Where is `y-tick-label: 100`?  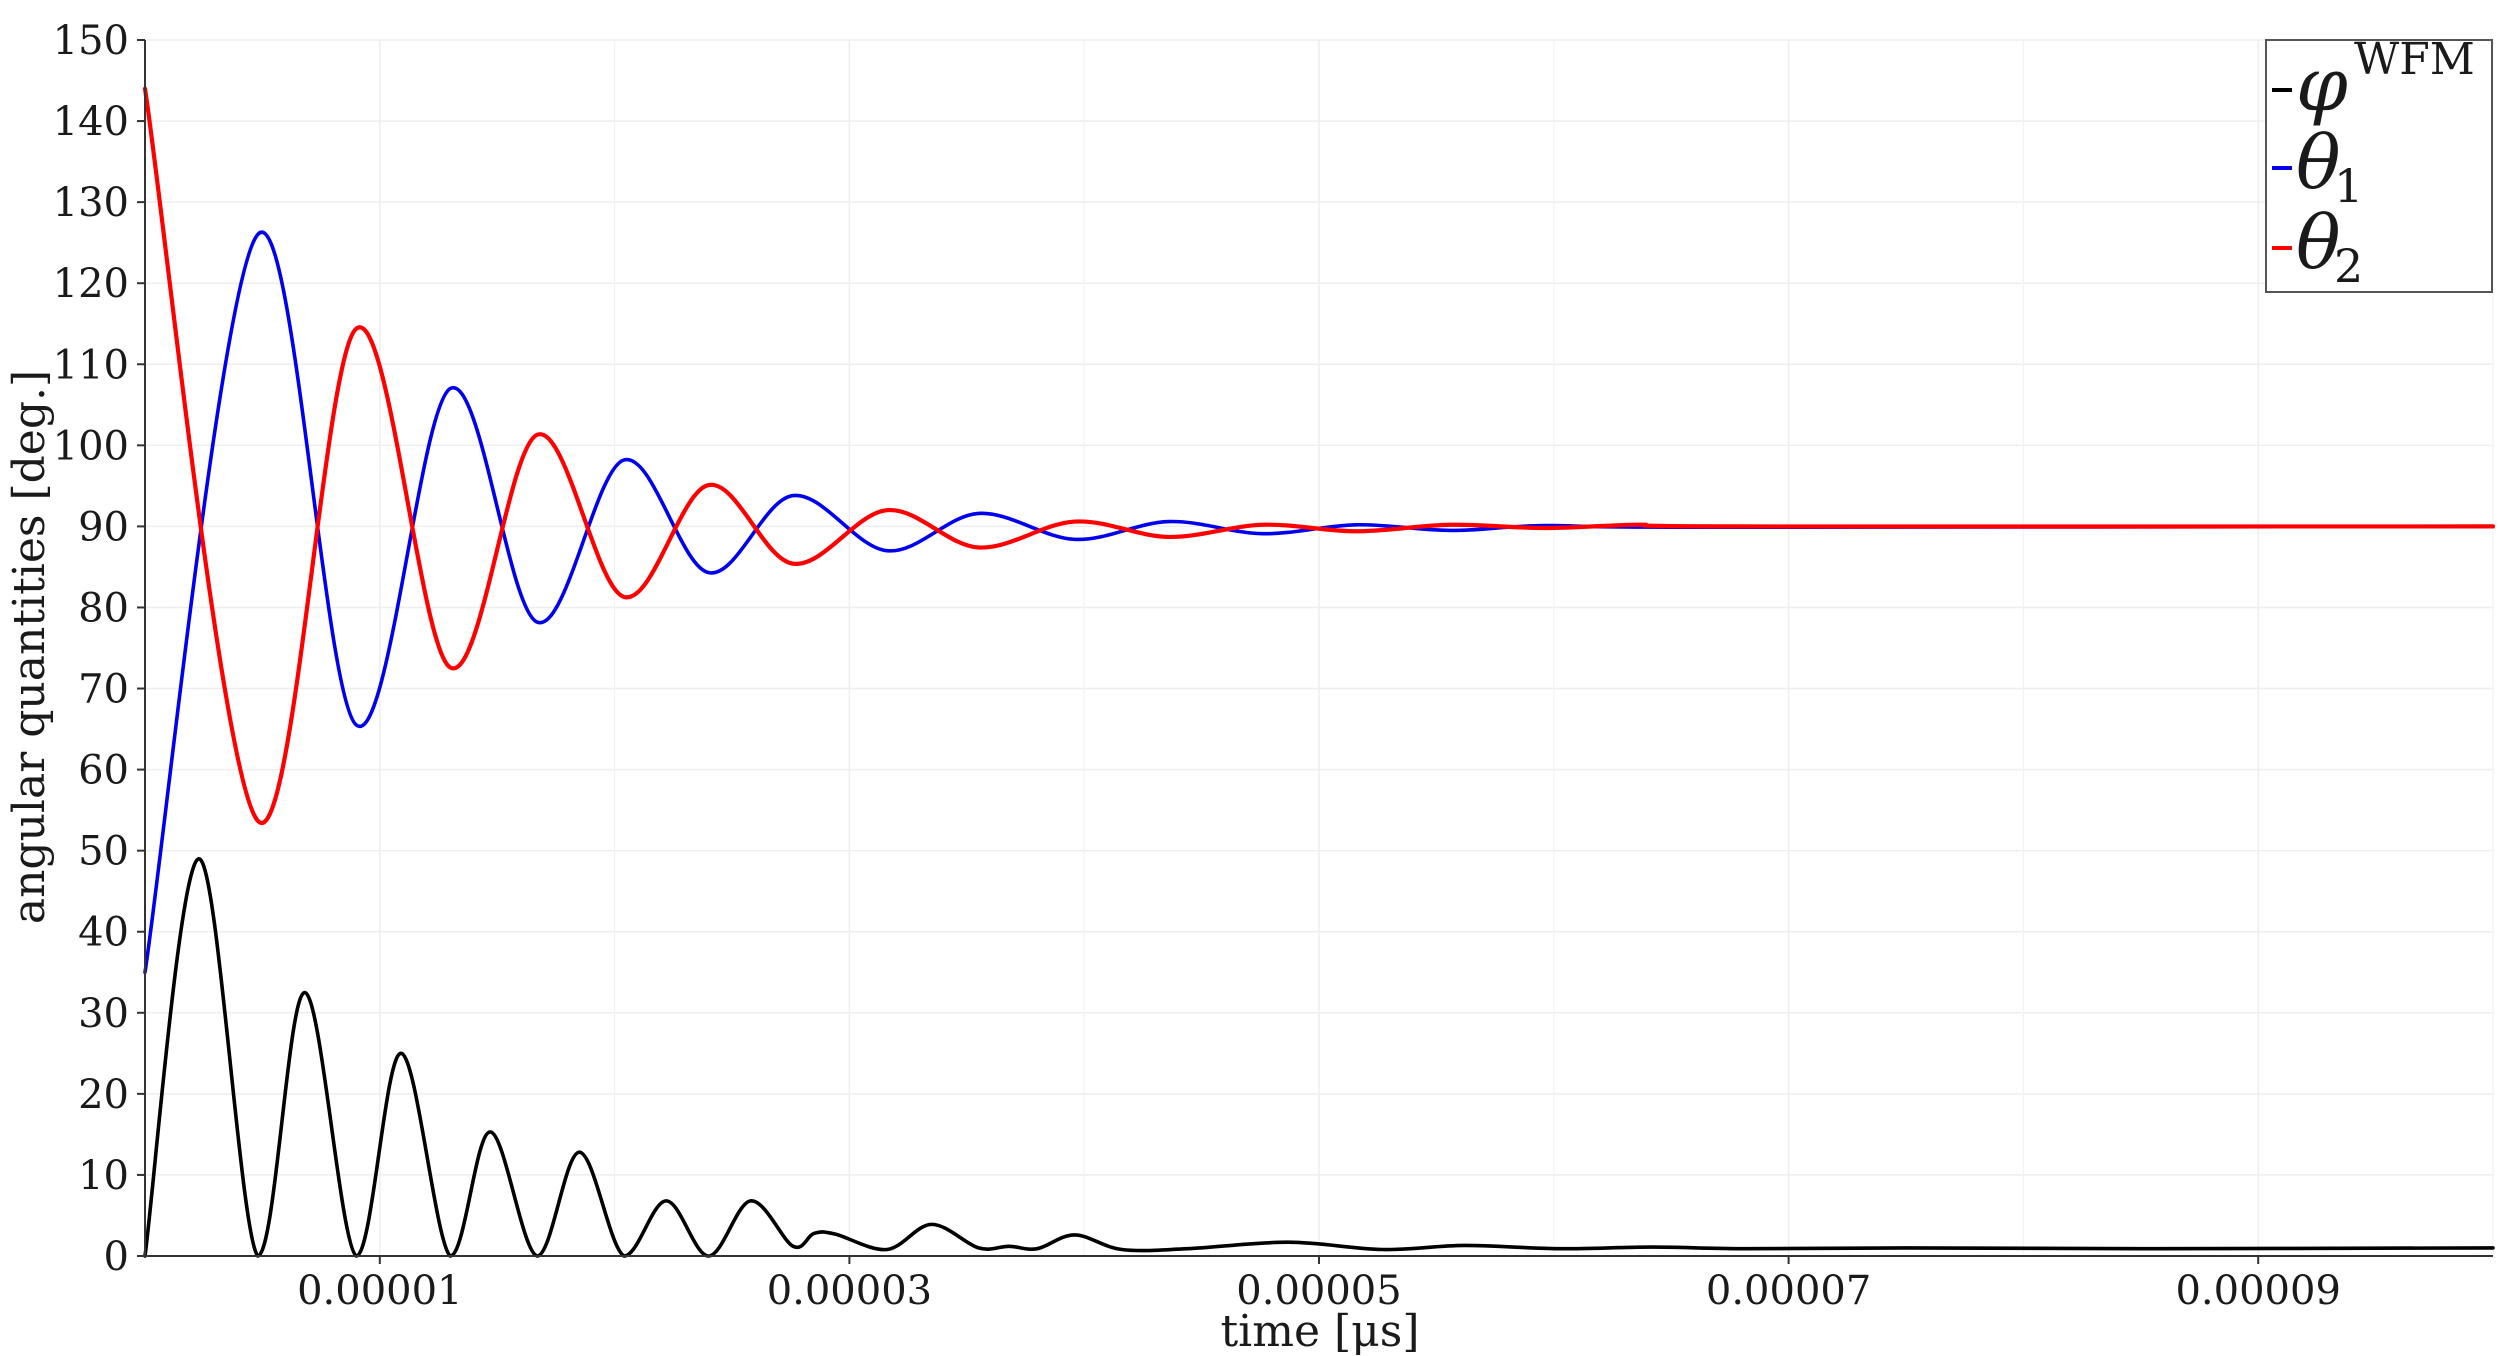
y-tick-label: 100 is located at coordinates (91, 446).